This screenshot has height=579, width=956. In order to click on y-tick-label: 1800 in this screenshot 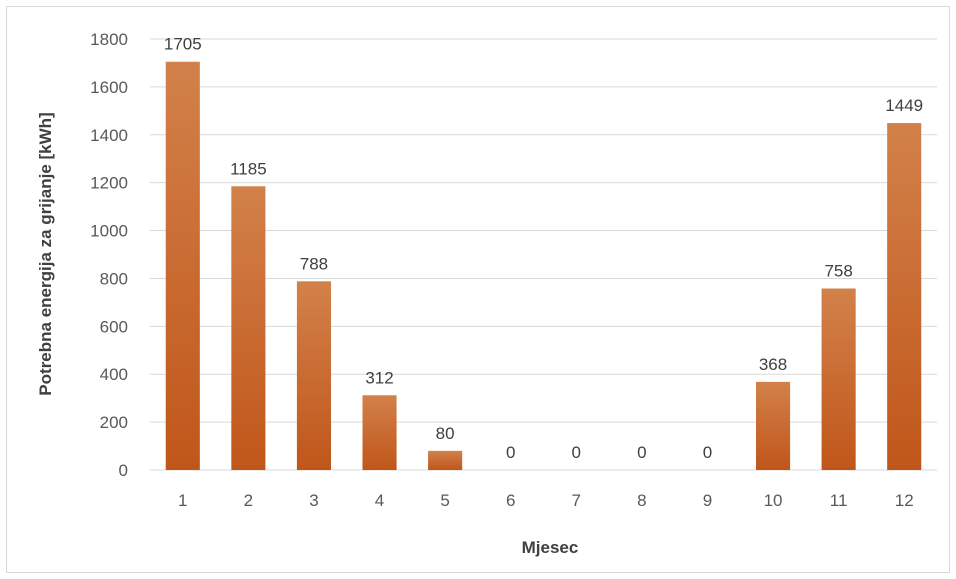, I will do `click(109, 39)`.